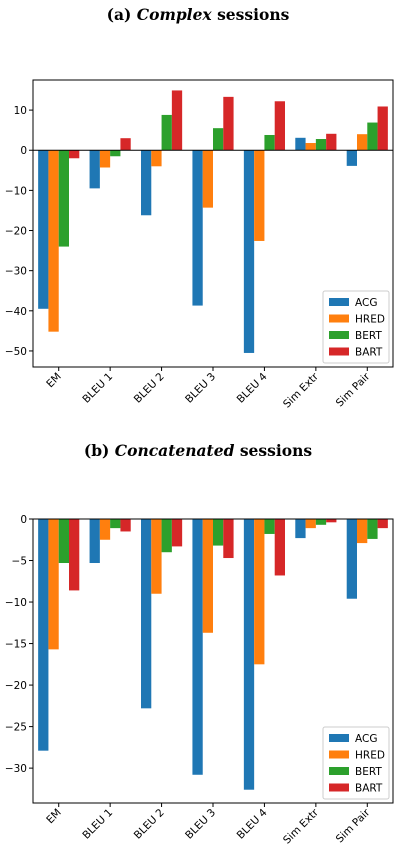 This screenshot has width=396, height=844. I want to click on bar-bart-sim-extr, so click(331, 521).